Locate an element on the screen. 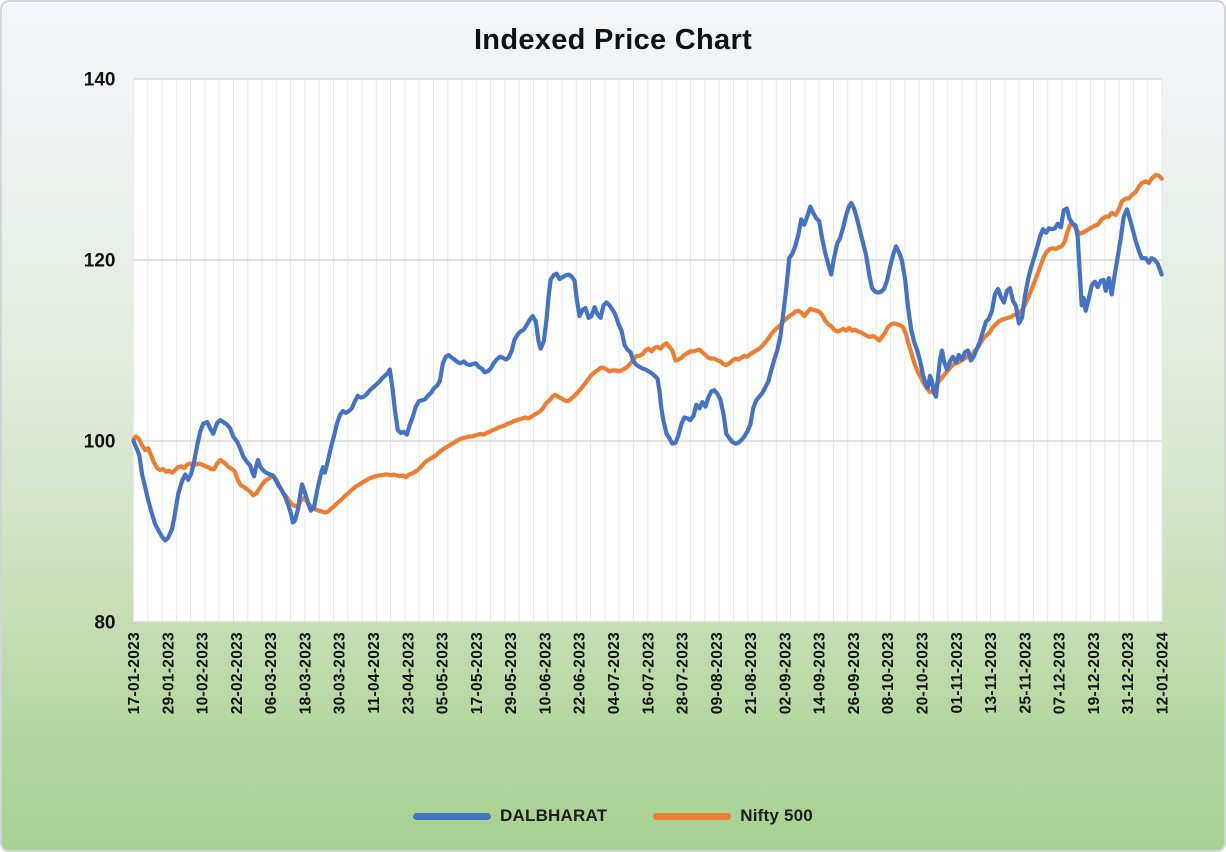 This screenshot has width=1226, height=852. svg-text: 06-03-2023 is located at coordinates (271, 673).